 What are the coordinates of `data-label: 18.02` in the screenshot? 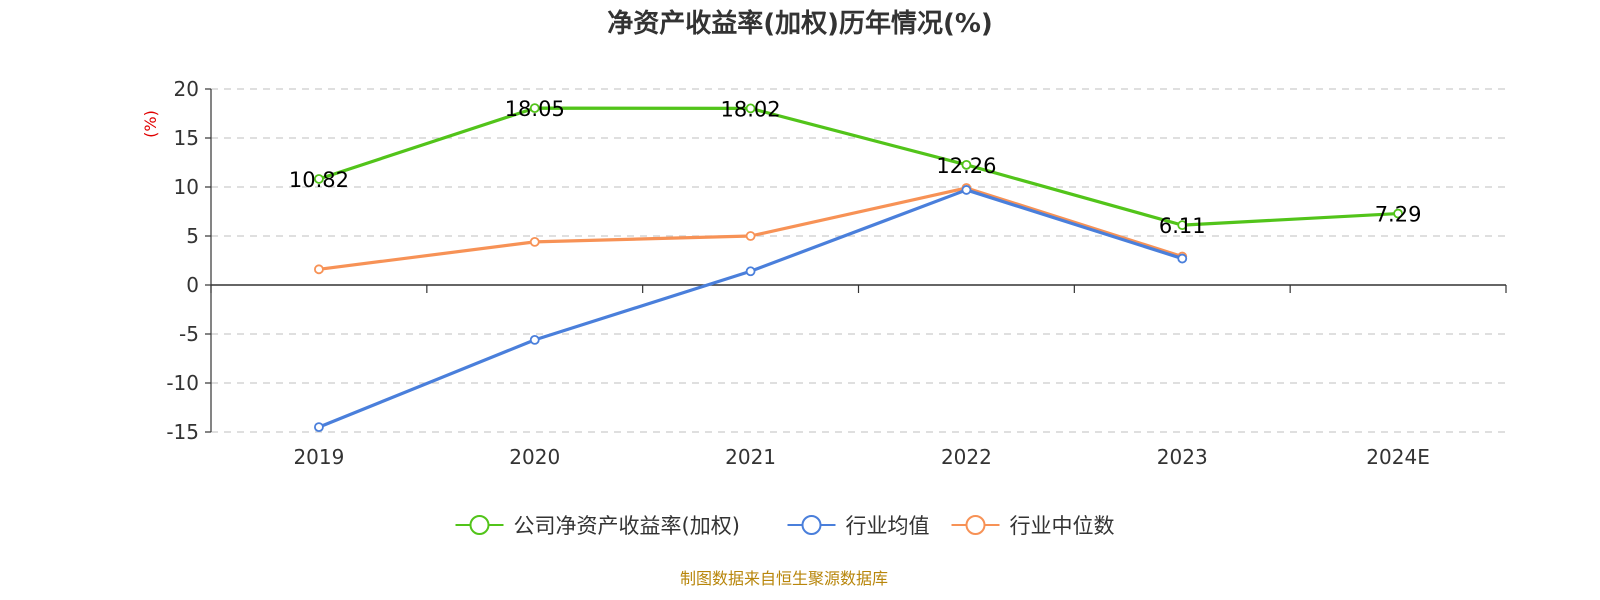 It's located at (751, 109).